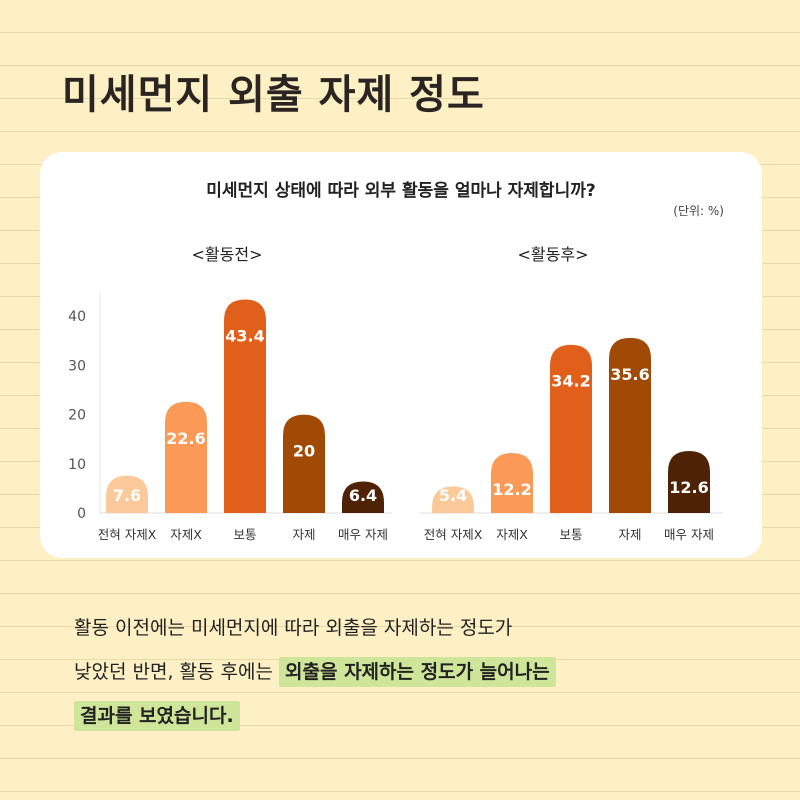 The height and width of the screenshot is (800, 800). I want to click on data-label: 43.4, so click(244, 335).